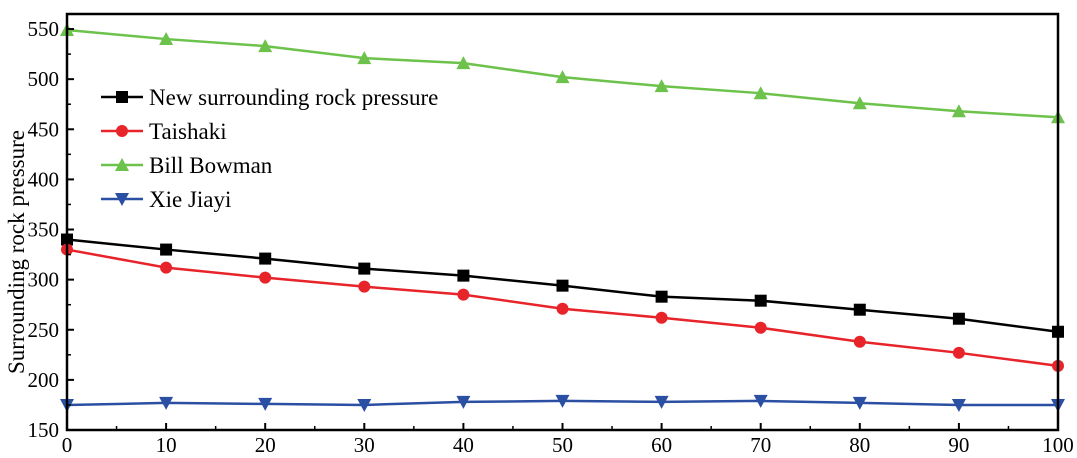 The height and width of the screenshot is (458, 1077). What do you see at coordinates (44, 380) in the screenshot?
I see `y-tick-label: 200` at bounding box center [44, 380].